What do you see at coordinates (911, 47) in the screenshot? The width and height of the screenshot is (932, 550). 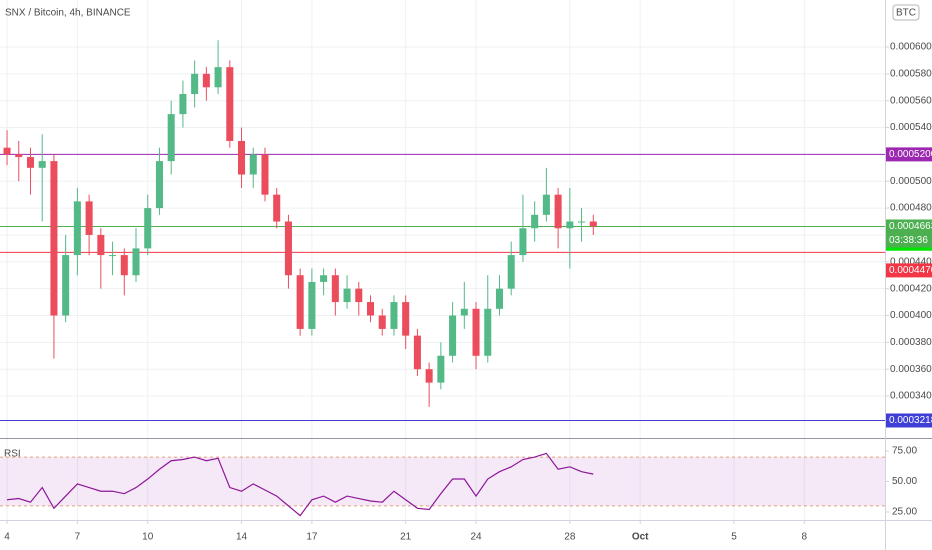 I see `y-tick-label: 0.0006000` at bounding box center [911, 47].